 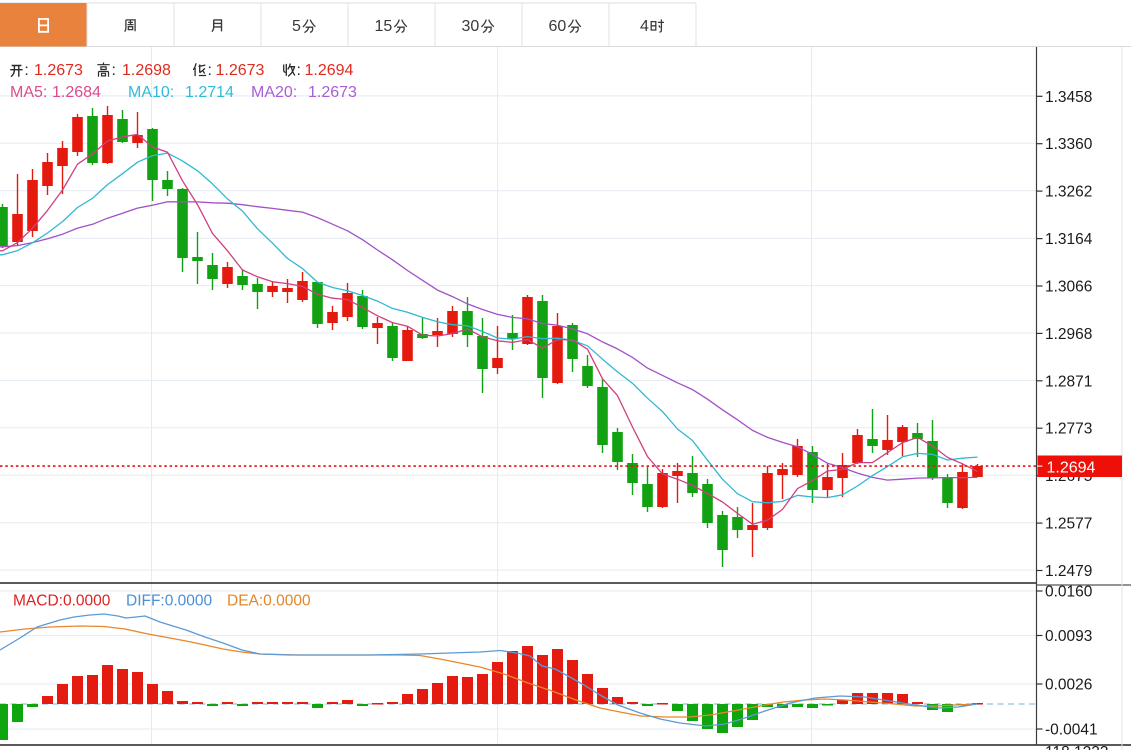 What do you see at coordinates (62, 601) in the screenshot?
I see `svg-text: MACD:0.0000` at bounding box center [62, 601].